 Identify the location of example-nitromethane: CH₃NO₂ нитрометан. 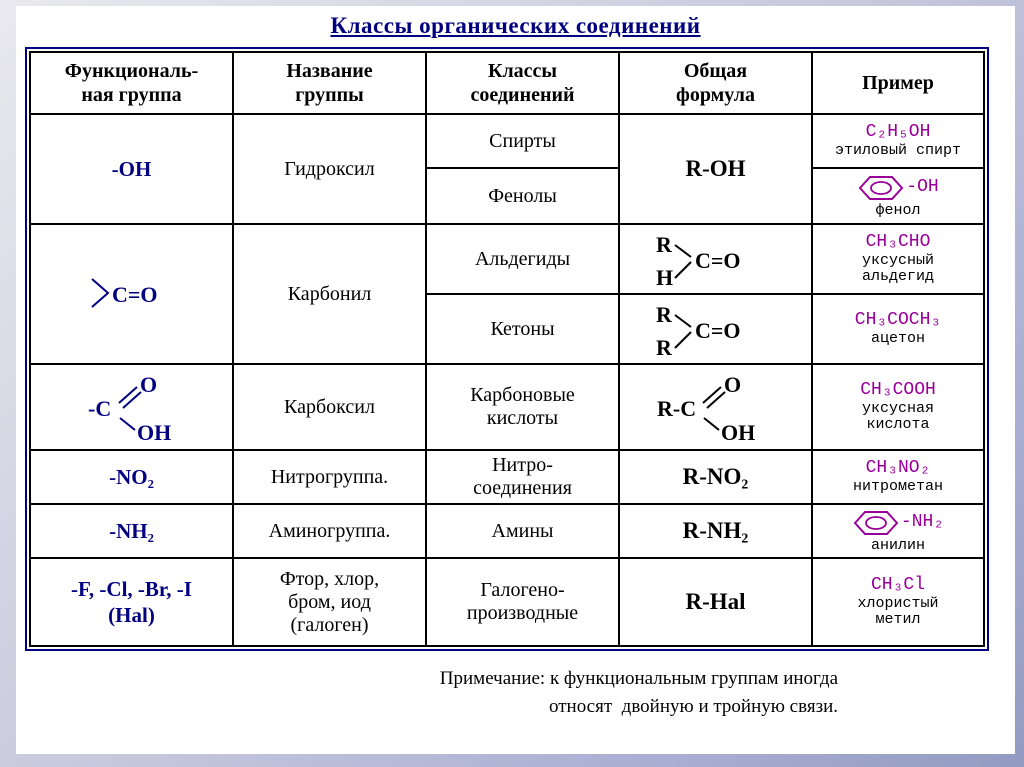
(898, 477).